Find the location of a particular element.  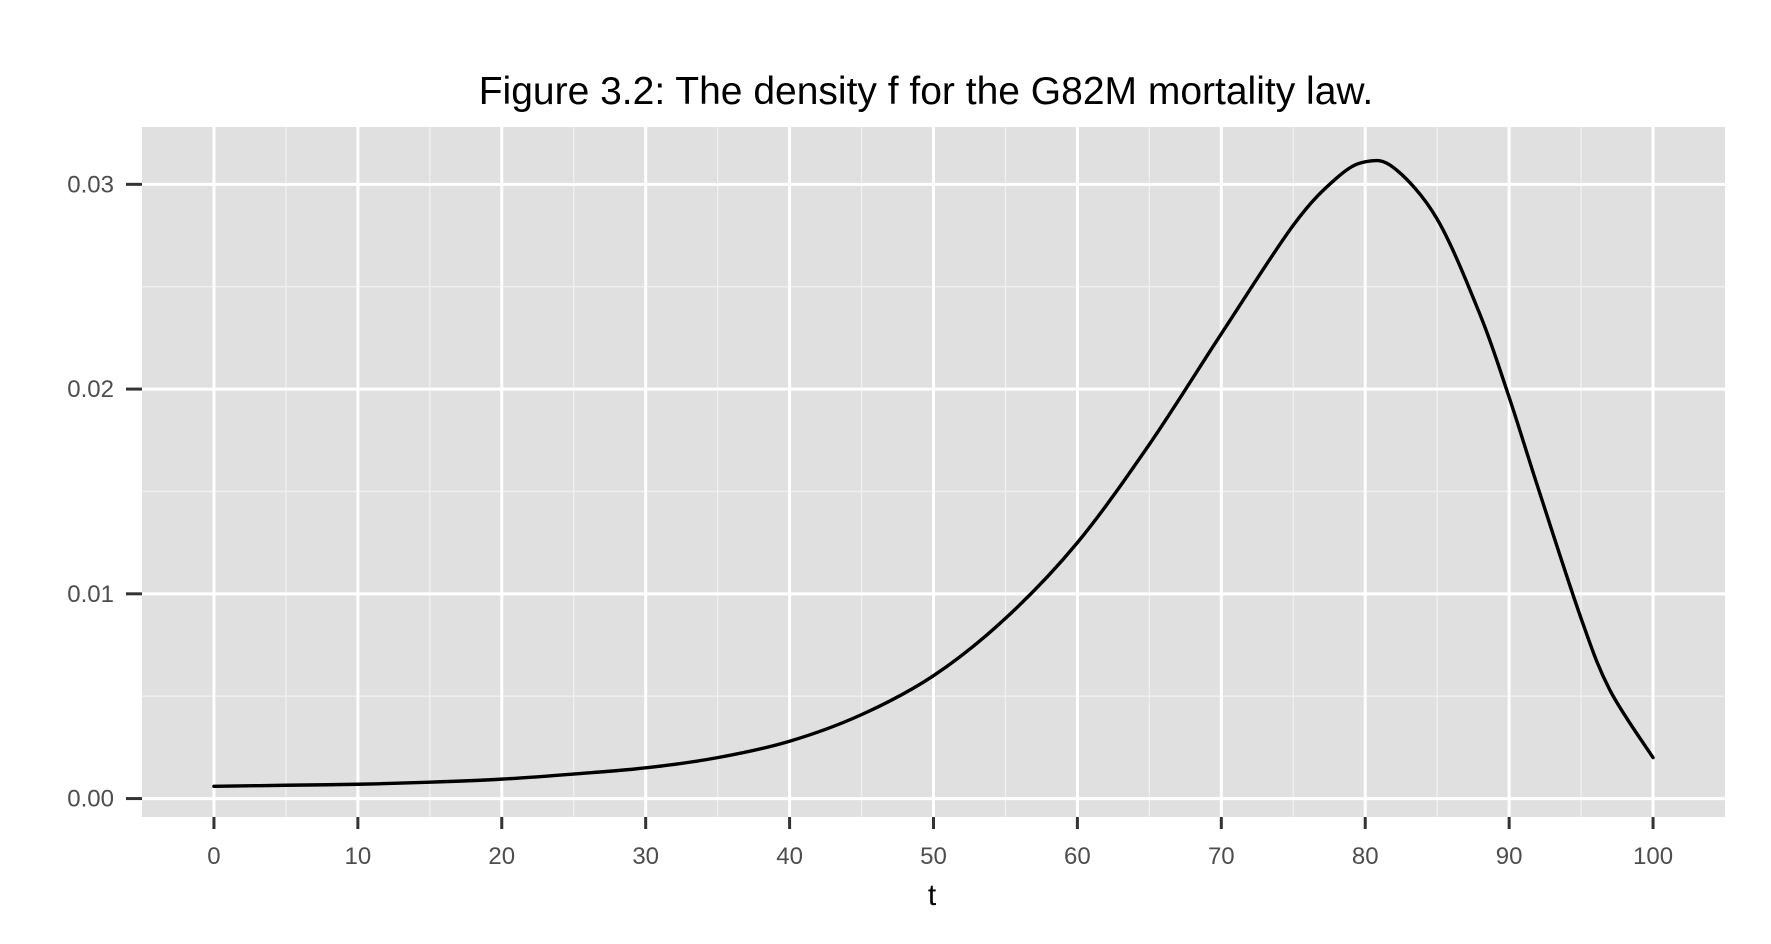

x-tick-label: 20 is located at coordinates (501, 856).